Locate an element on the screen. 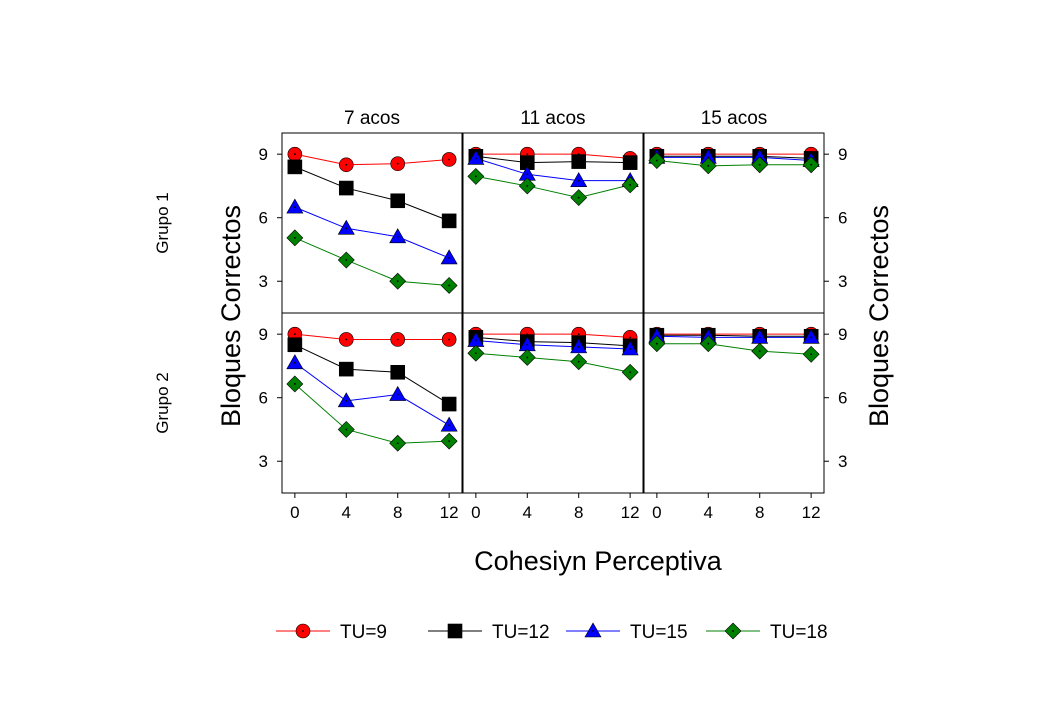 The height and width of the screenshot is (720, 1040). column-title-15-acos: 15 acos is located at coordinates (734, 118).